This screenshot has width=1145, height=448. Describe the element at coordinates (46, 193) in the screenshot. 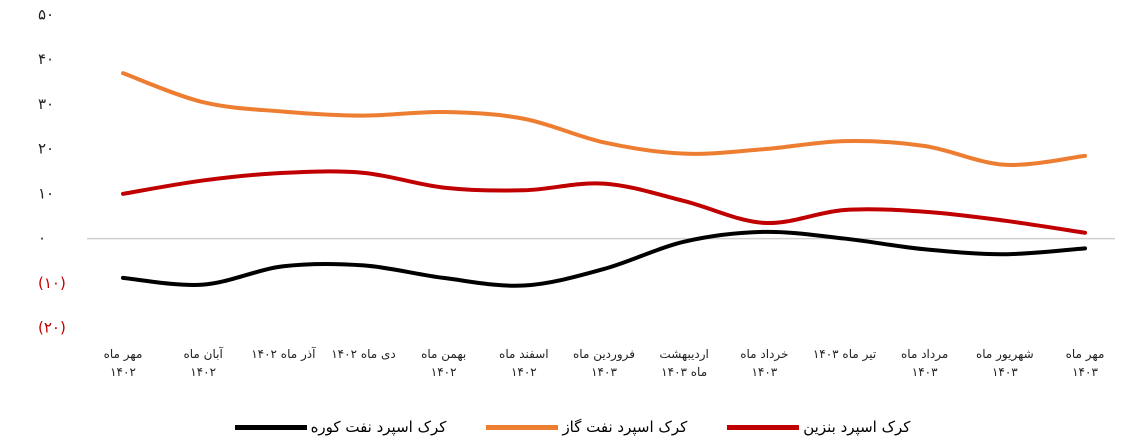

I see `y-tick-label: ۱۰` at that location.